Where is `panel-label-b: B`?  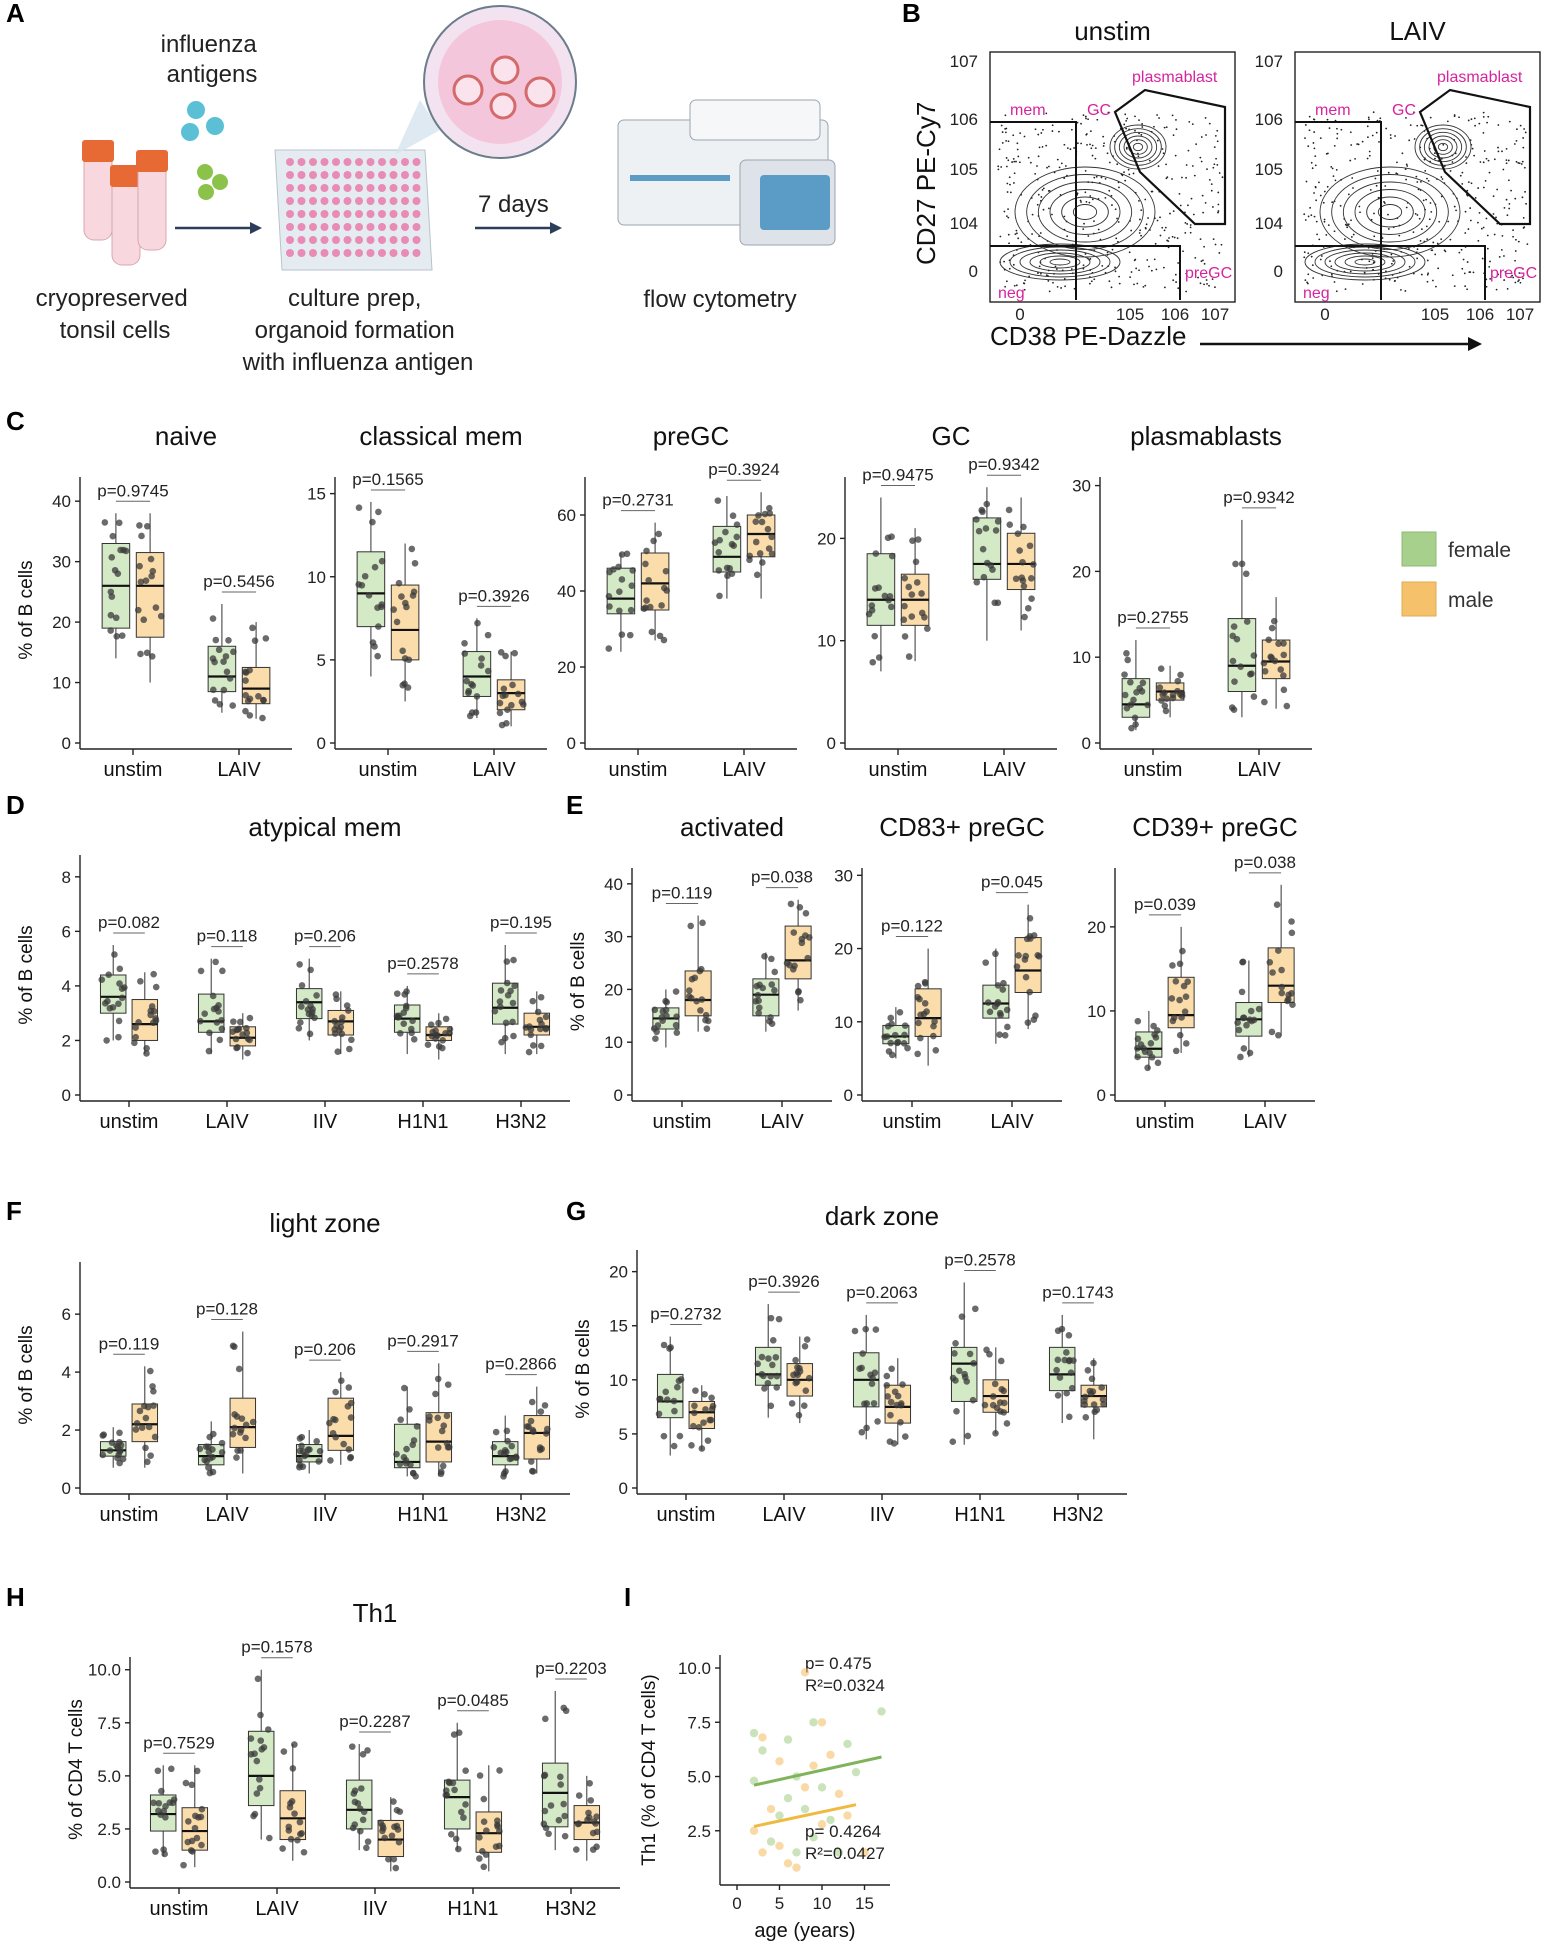
panel-label-b: B is located at coordinates (911, 14).